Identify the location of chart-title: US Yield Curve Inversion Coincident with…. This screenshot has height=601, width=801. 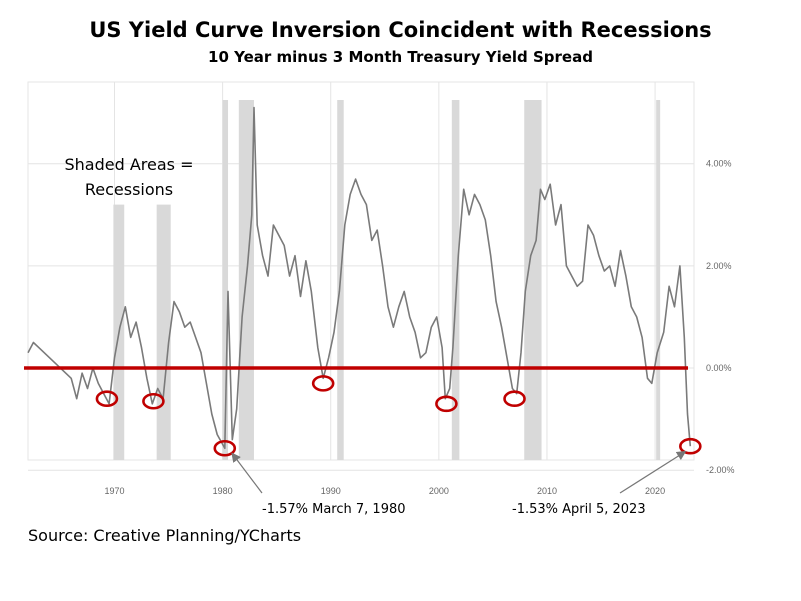
(400, 30).